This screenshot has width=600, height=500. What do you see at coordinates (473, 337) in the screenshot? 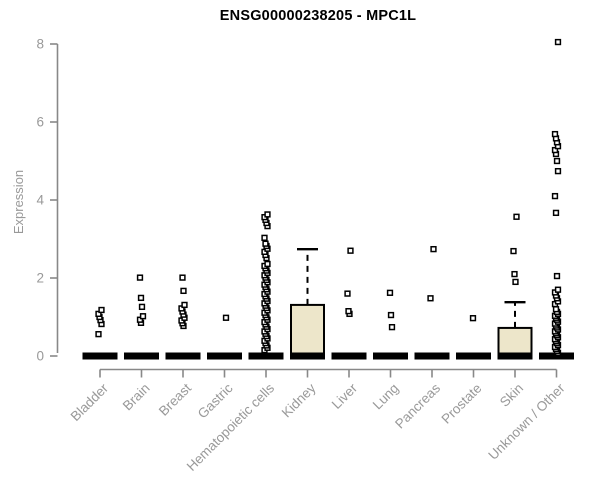
I see `boxplot-prostate` at bounding box center [473, 337].